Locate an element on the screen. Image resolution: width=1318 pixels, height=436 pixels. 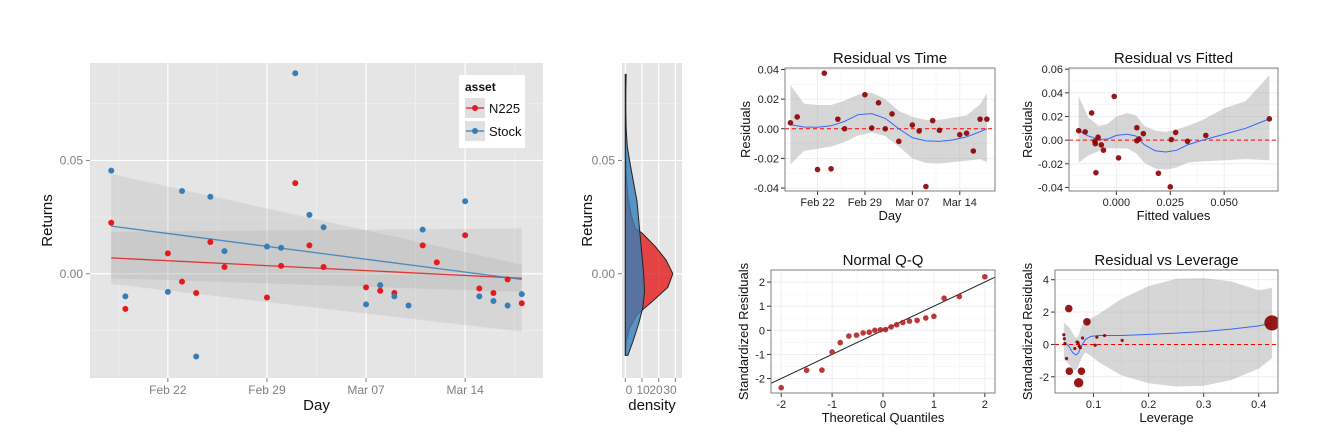
x-tick-label: 0.1 is located at coordinates (1093, 405).